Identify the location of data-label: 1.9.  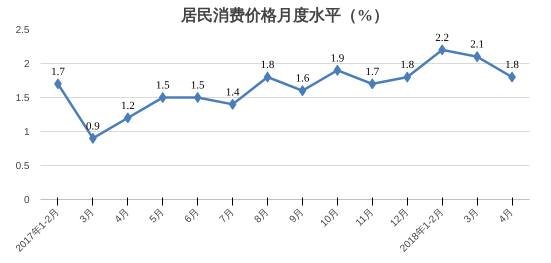
(337, 58).